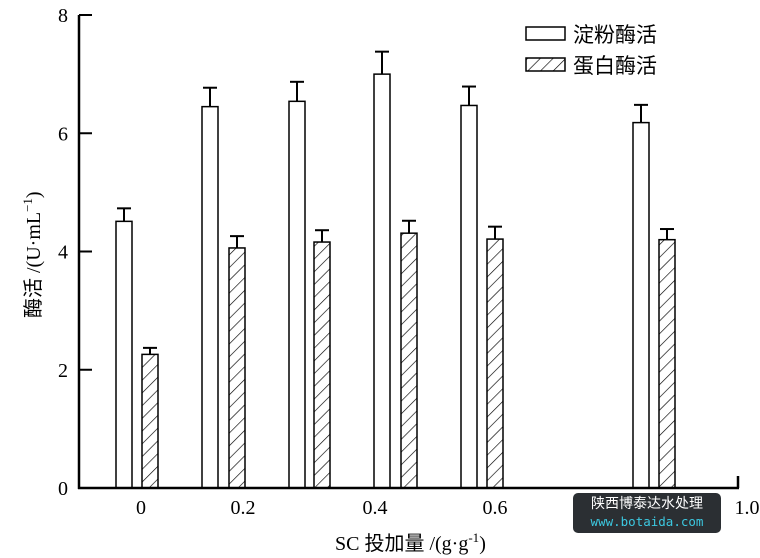  I want to click on x-tick-label: 0, so click(141, 508).